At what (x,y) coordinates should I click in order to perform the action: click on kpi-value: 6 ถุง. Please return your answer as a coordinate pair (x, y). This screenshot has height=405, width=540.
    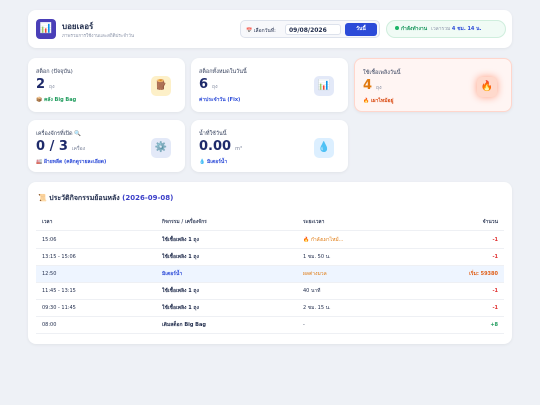
    Looking at the image, I should click on (208, 84).